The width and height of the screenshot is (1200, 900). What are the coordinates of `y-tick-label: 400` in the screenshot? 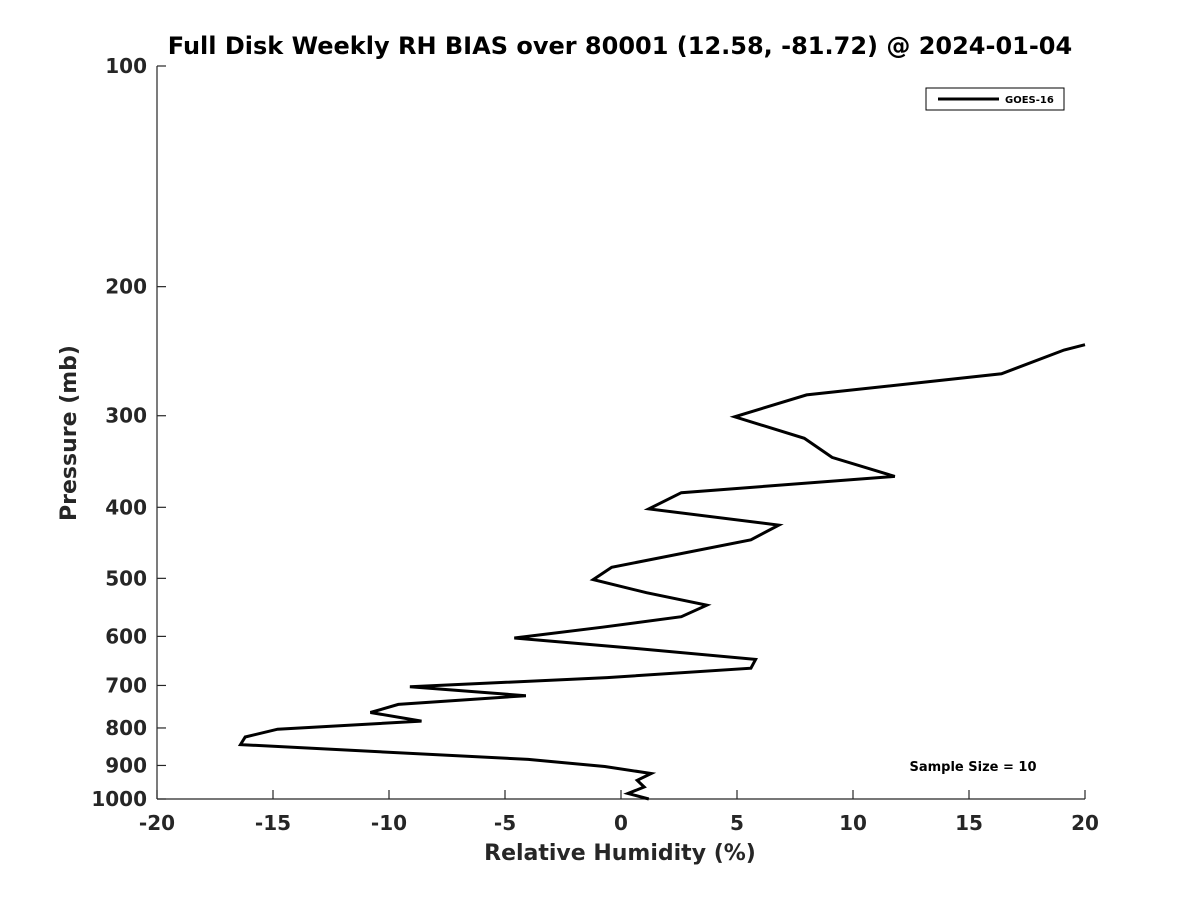 It's located at (126, 507).